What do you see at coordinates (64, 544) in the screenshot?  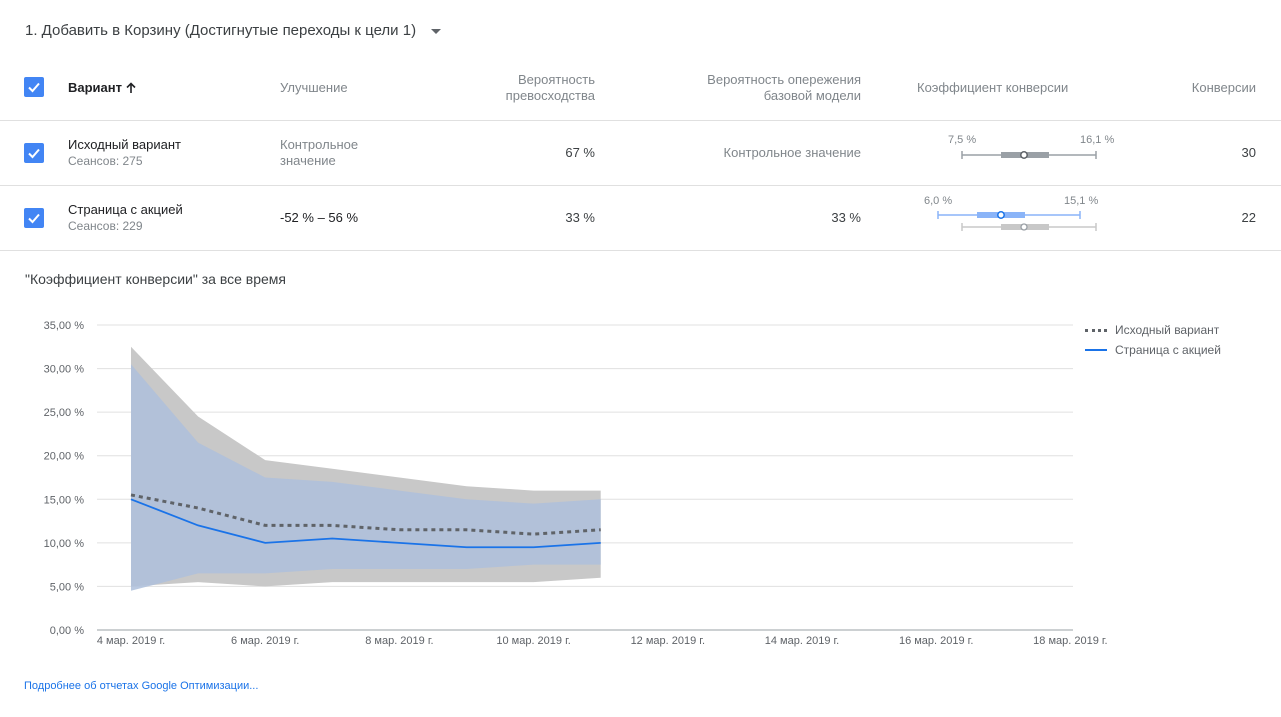 I see `y-tick-label: 10,00 %` at bounding box center [64, 544].